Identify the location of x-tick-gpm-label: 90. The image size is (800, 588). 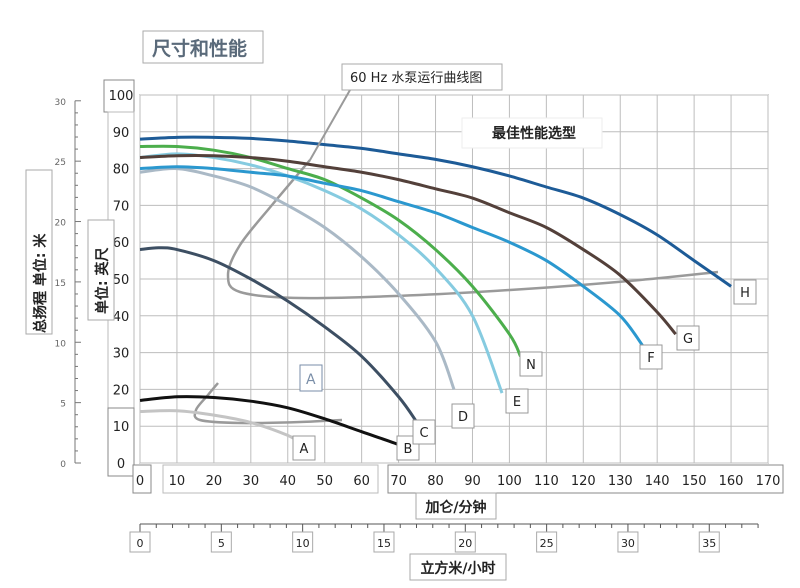
(472, 481).